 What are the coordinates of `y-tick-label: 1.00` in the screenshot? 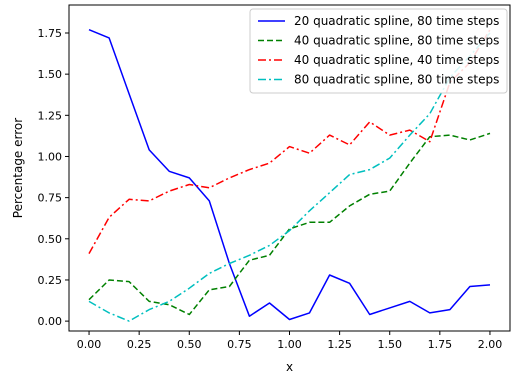 It's located at (50, 156).